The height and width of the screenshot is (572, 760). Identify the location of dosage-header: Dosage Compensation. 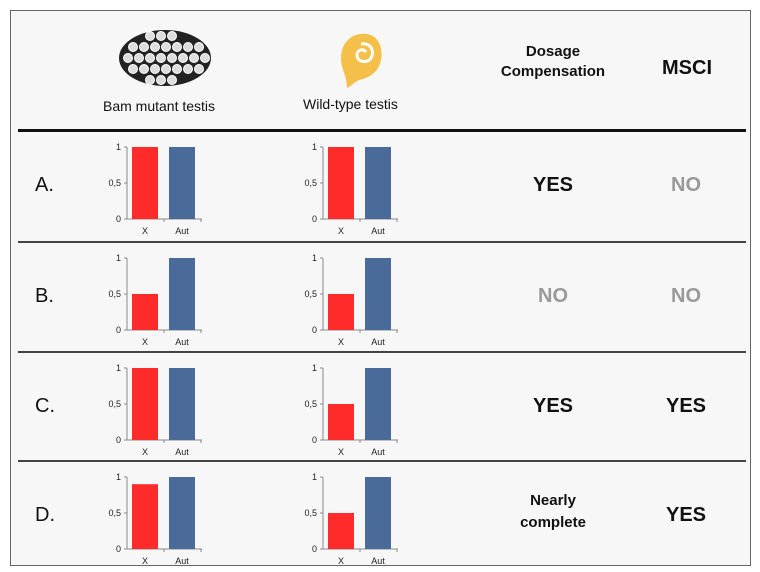
(553, 61).